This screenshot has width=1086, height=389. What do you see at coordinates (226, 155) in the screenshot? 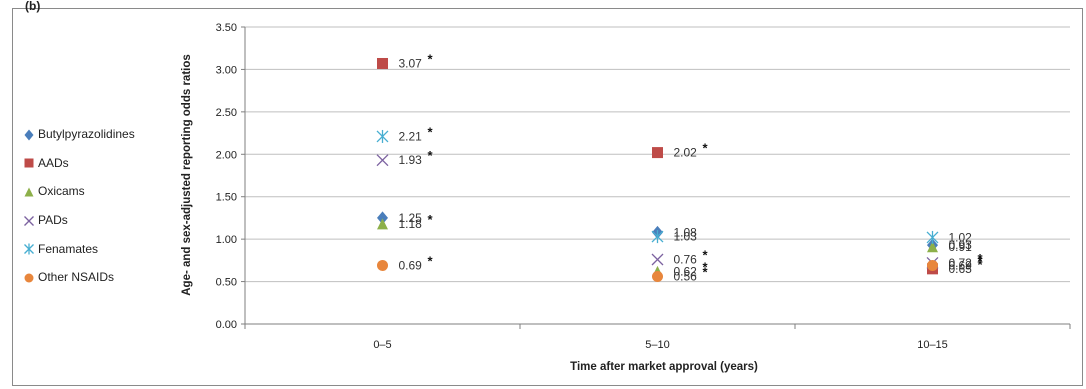
I see `y-tick-label: 2.00` at bounding box center [226, 155].